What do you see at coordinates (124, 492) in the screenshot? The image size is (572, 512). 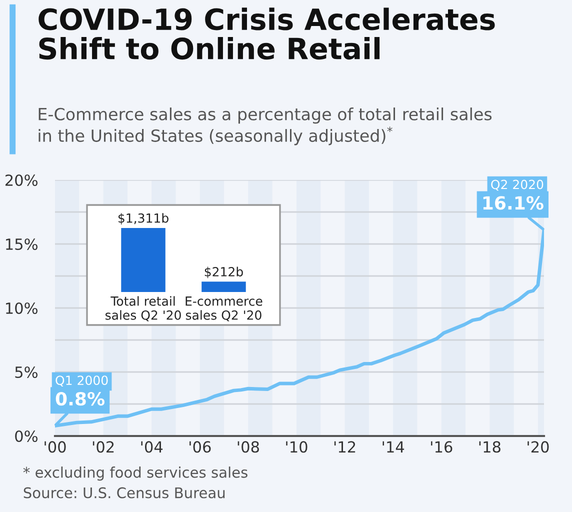 I see `source-note: Source: U.S. Census Bureau` at bounding box center [124, 492].